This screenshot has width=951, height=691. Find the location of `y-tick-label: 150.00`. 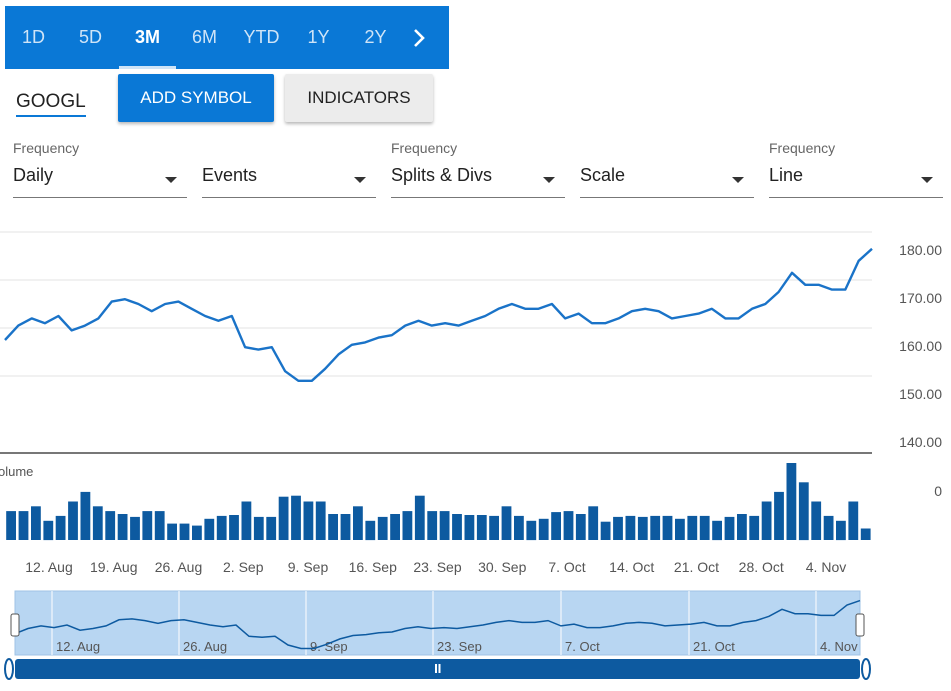

y-tick-label: 150.00 is located at coordinates (920, 394).